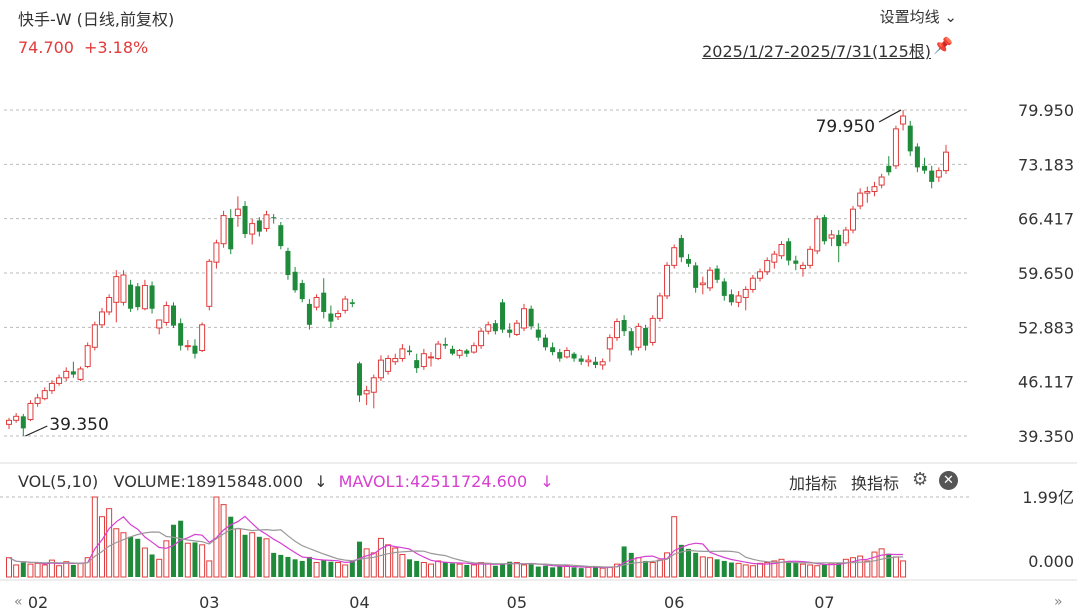  Describe the element at coordinates (845, 127) in the screenshot. I see `high-annotation: 79.950` at that location.